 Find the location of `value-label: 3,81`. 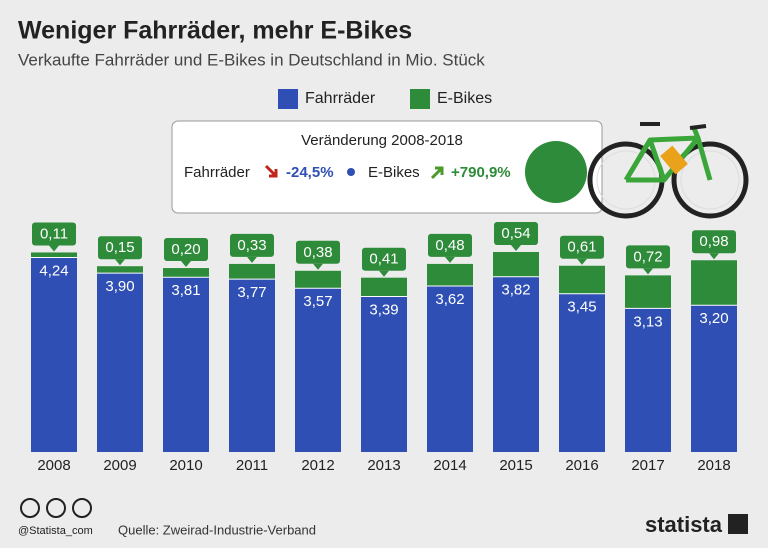

value-label: 3,81 is located at coordinates (185, 290).